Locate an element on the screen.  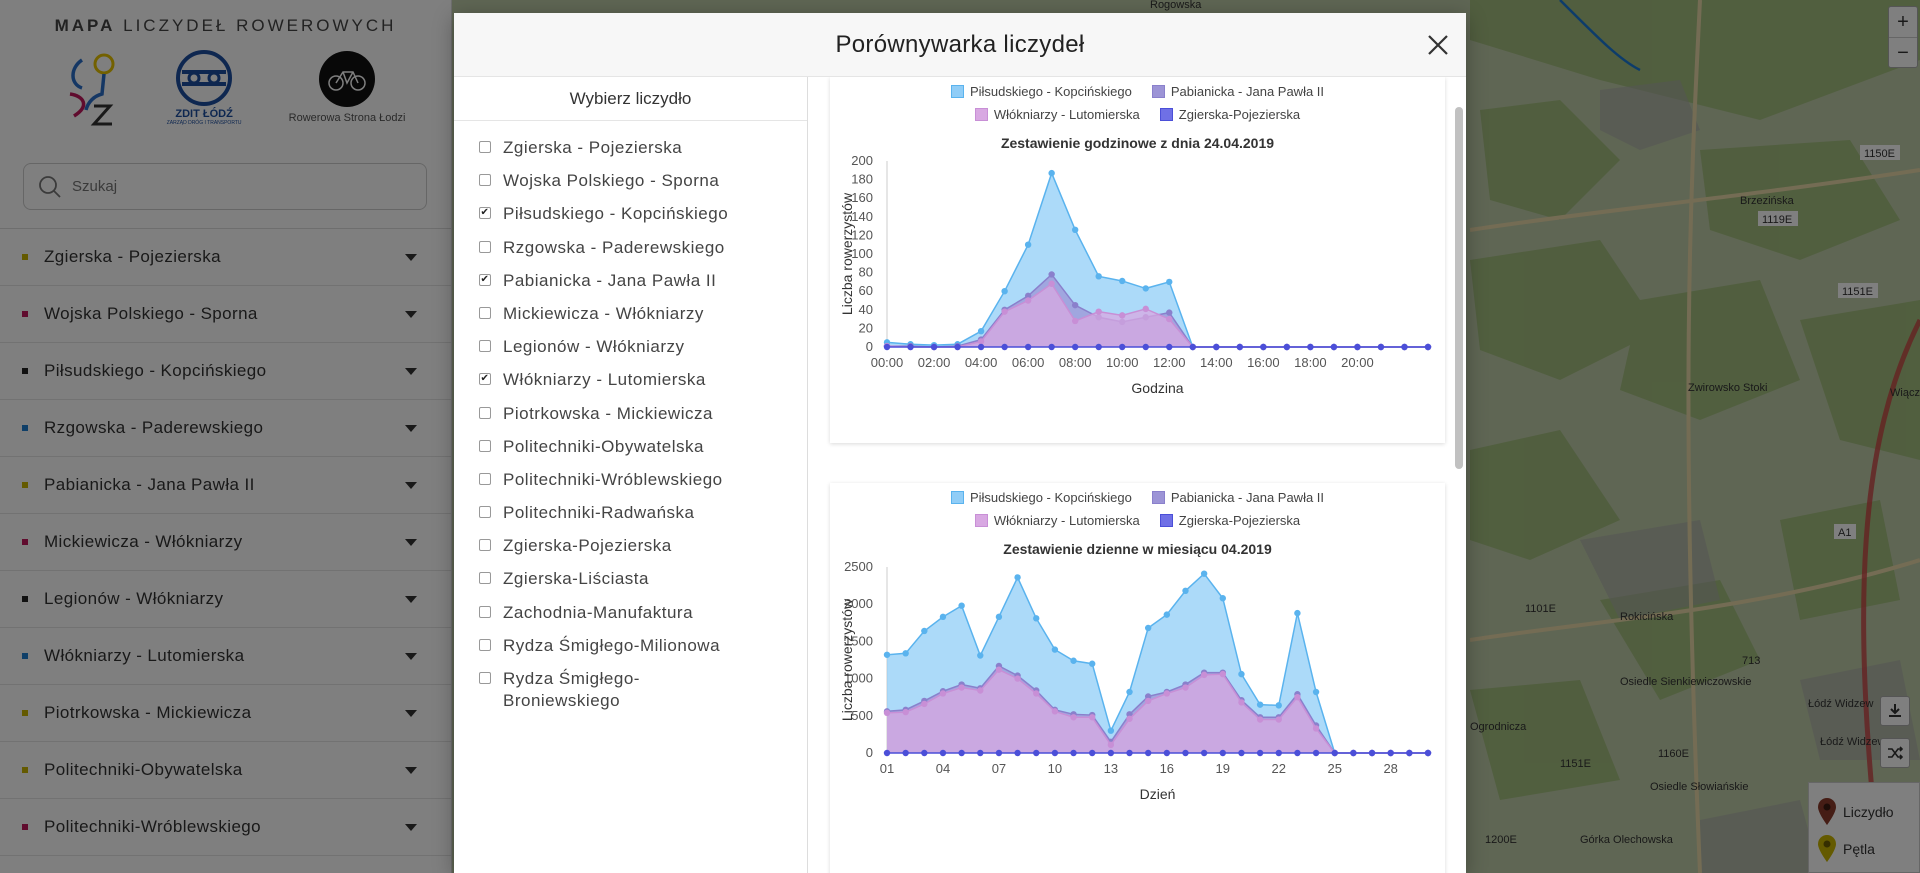
counter-checkbox-row: Legionów - Włókniarzy is located at coordinates (643, 352).